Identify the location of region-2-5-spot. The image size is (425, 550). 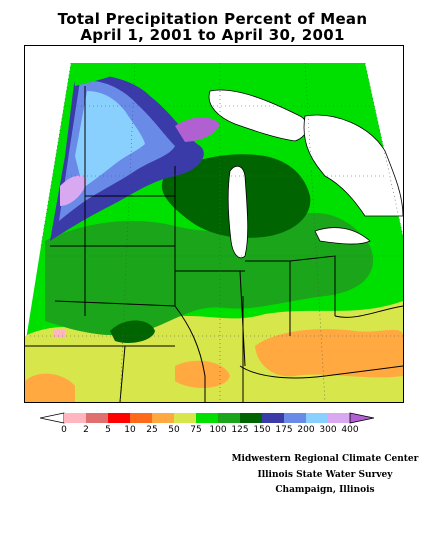
(59, 333).